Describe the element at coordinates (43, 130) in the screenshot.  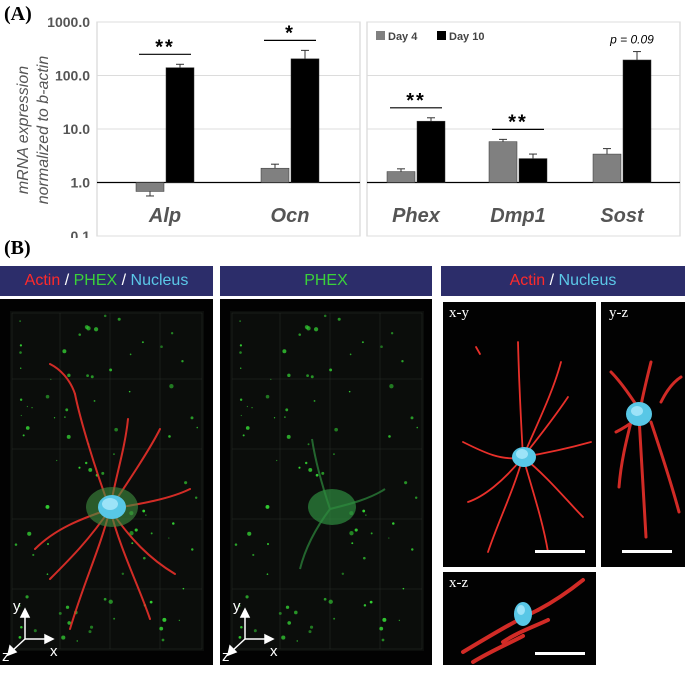
I see `y-axis-label-line2: normalized to b-actin` at that location.